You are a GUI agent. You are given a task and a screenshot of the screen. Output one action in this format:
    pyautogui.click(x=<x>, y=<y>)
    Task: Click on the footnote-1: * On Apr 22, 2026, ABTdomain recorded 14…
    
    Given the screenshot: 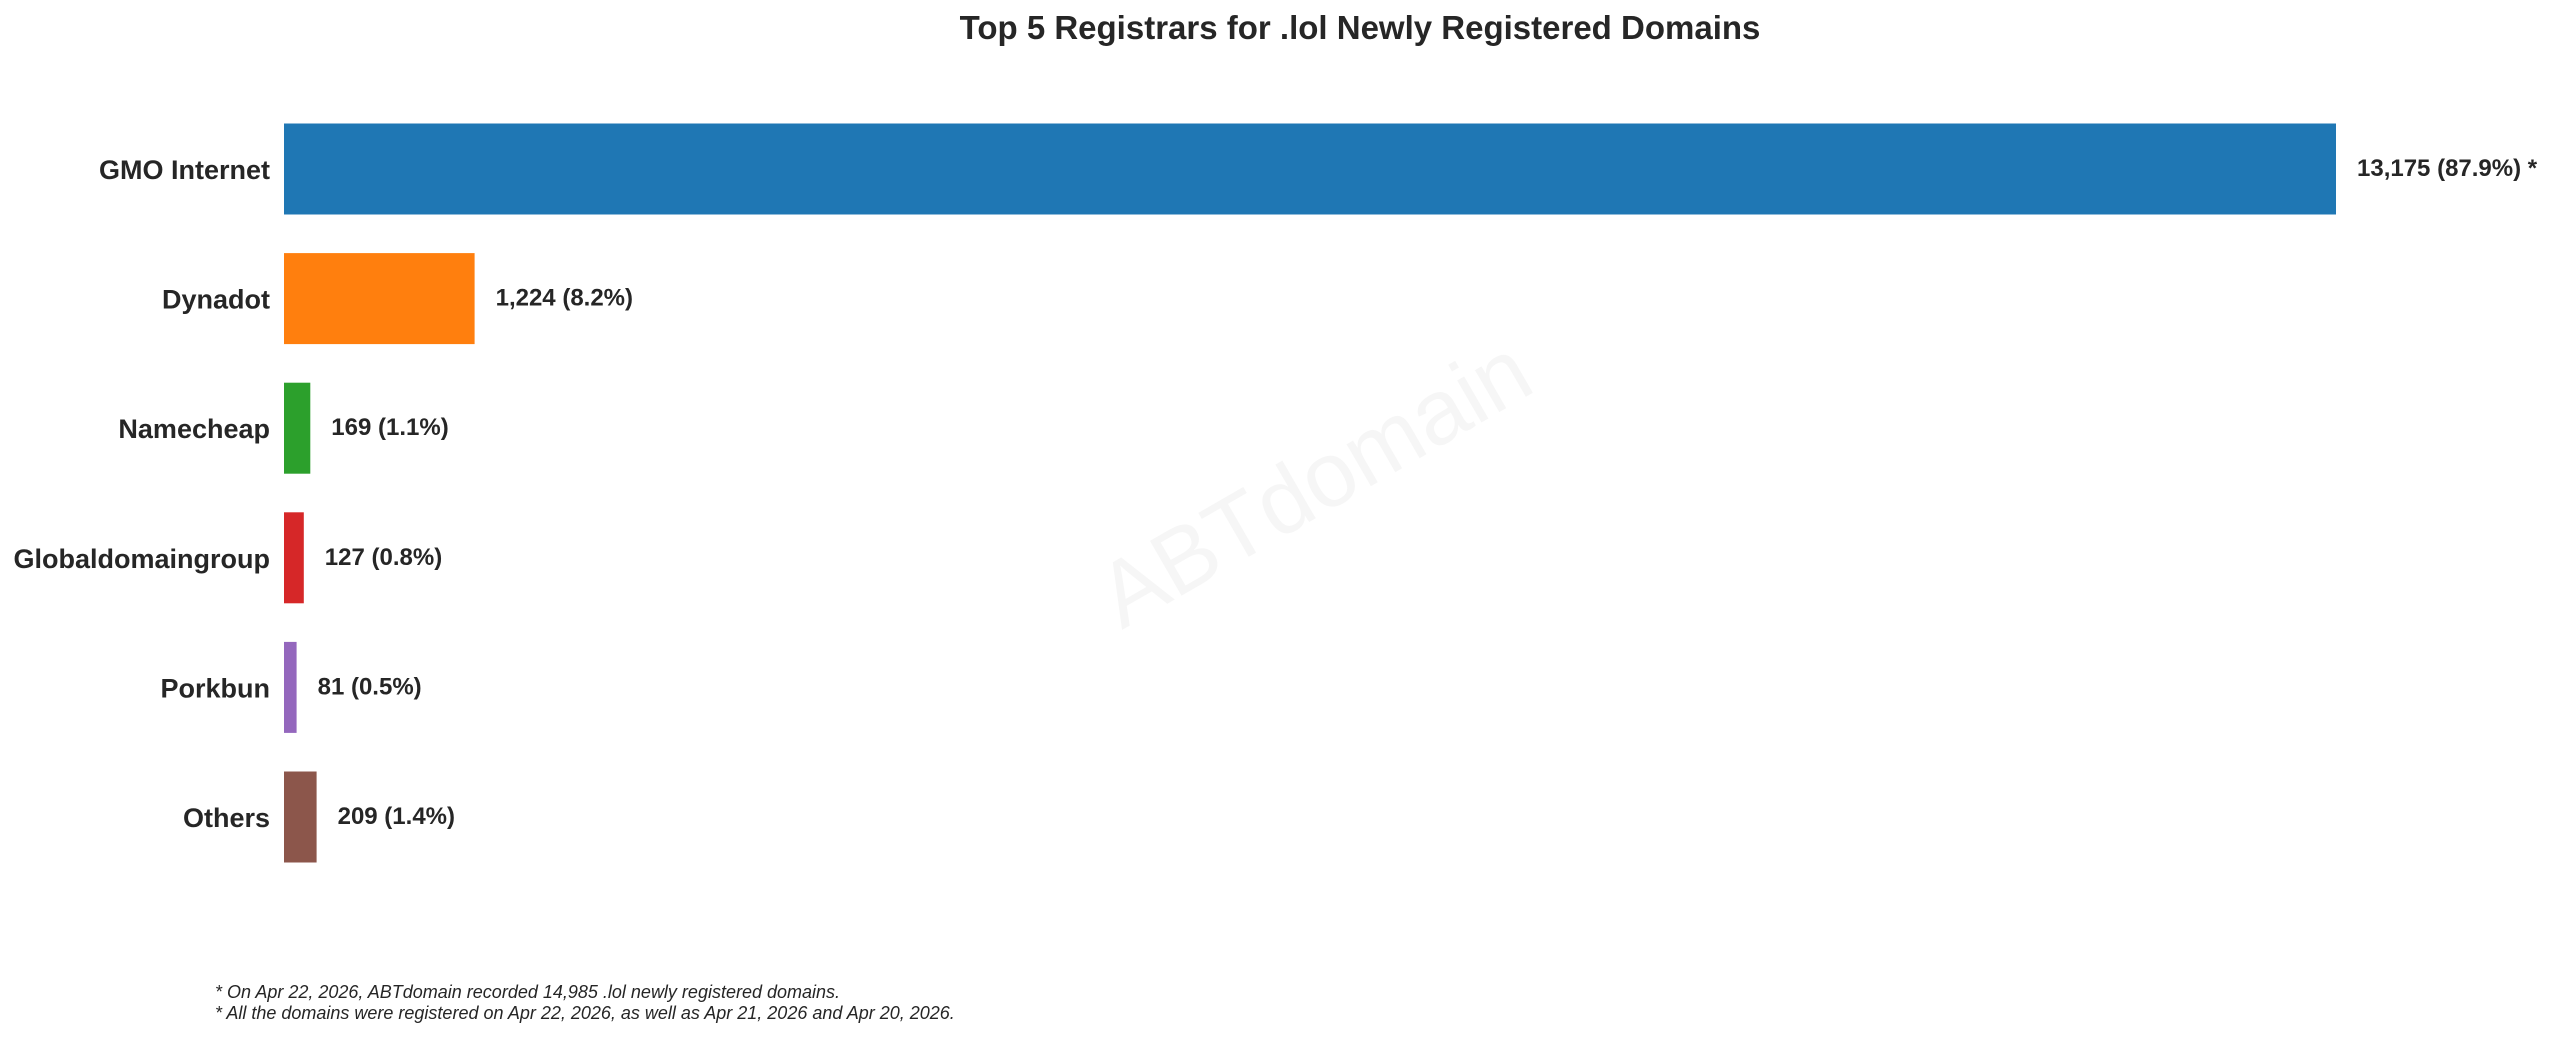 What is the action you would take?
    pyautogui.click(x=528, y=992)
    